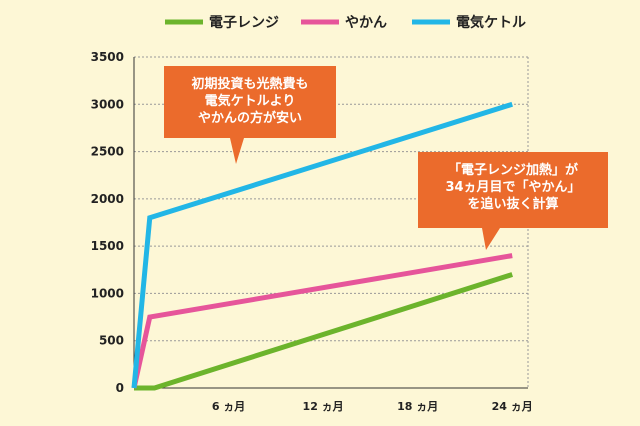 This screenshot has width=640, height=426. I want to click on callout-1-line: 初期投資も光熱費も, so click(250, 84).